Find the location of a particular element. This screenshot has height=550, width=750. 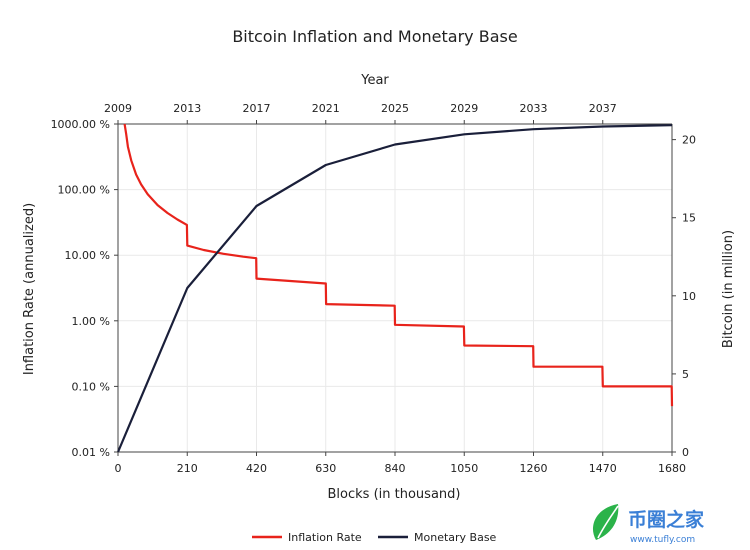

y-left-tick-label: 10.00 % is located at coordinates (87, 255).